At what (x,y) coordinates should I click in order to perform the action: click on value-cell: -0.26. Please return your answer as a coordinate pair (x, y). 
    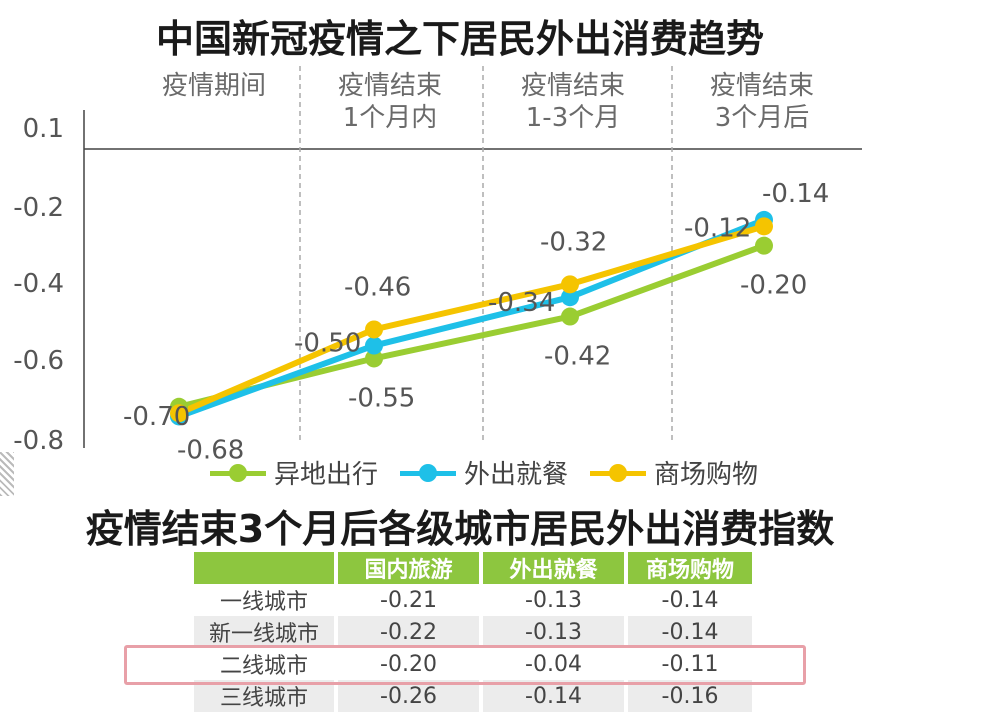
    Looking at the image, I should click on (408, 696).